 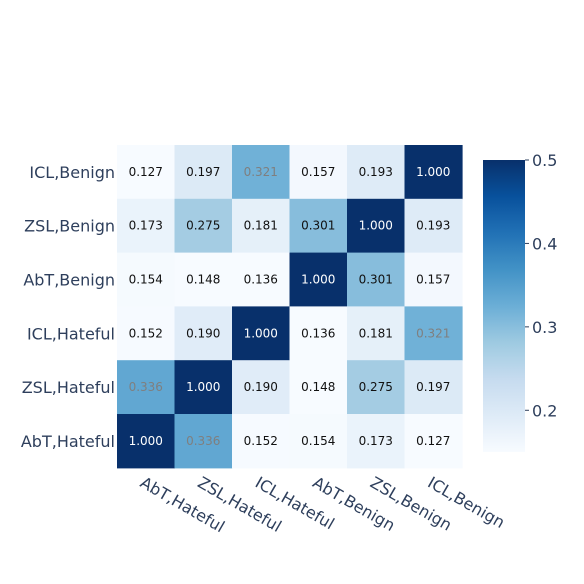 I want to click on colorbar-tick-label: 0.5, so click(x=544, y=160).